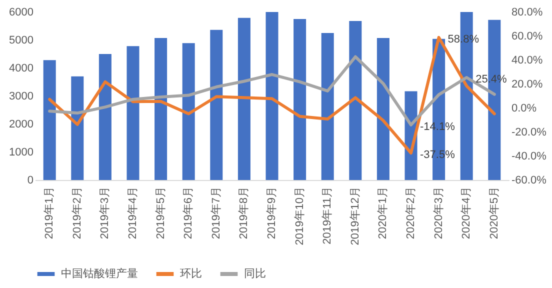 The width and height of the screenshot is (552, 288). Describe the element at coordinates (438, 213) in the screenshot. I see `x-tick-label: 2020年3月` at that location.